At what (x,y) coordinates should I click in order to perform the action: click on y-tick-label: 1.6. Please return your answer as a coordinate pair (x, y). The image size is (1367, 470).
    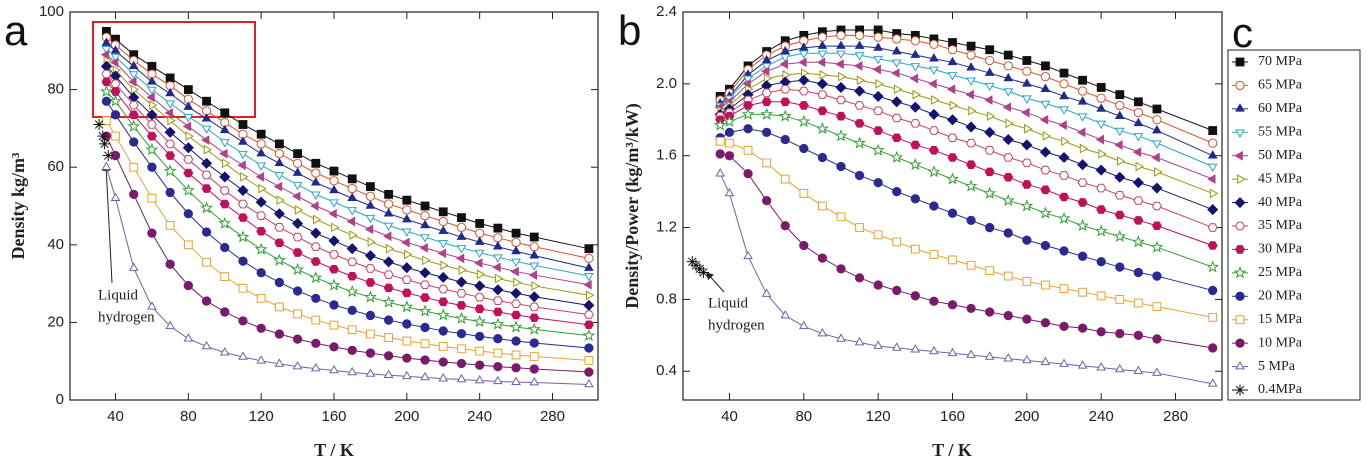
    Looking at the image, I should click on (666, 155).